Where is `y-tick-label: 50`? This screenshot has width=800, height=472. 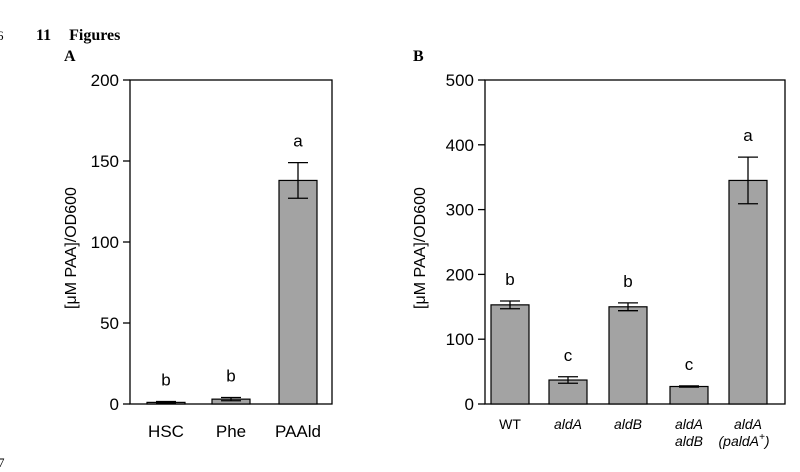 y-tick-label: 50 is located at coordinates (109, 323).